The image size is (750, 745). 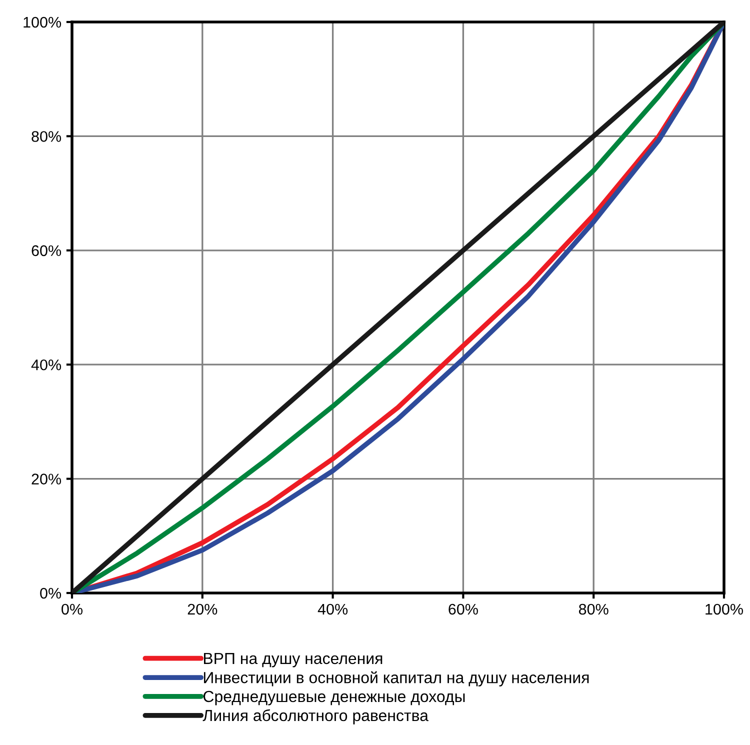 What do you see at coordinates (46, 364) in the screenshot?
I see `y-tick-label: 40%` at bounding box center [46, 364].